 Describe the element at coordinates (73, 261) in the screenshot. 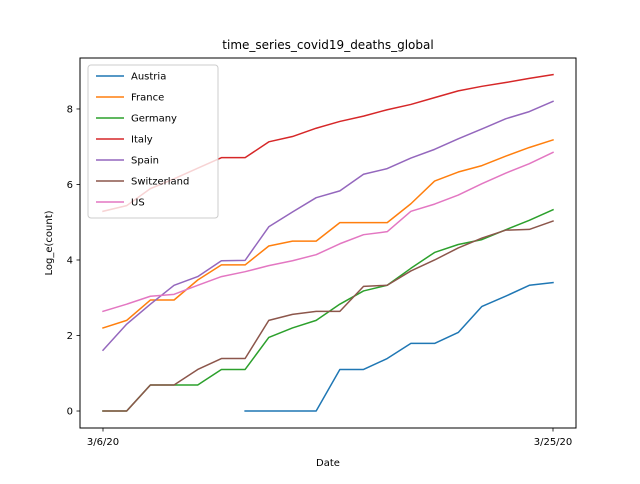

I see `y-axis: 0 2 4 6 8` at that location.